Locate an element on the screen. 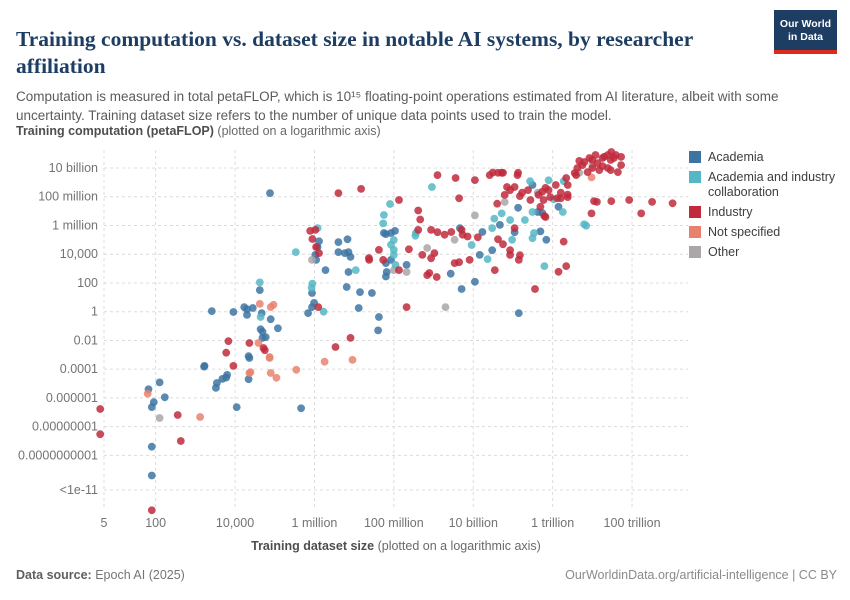 This screenshot has height=600, width=850. owid-logo: Our World in Data is located at coordinates (805, 32).